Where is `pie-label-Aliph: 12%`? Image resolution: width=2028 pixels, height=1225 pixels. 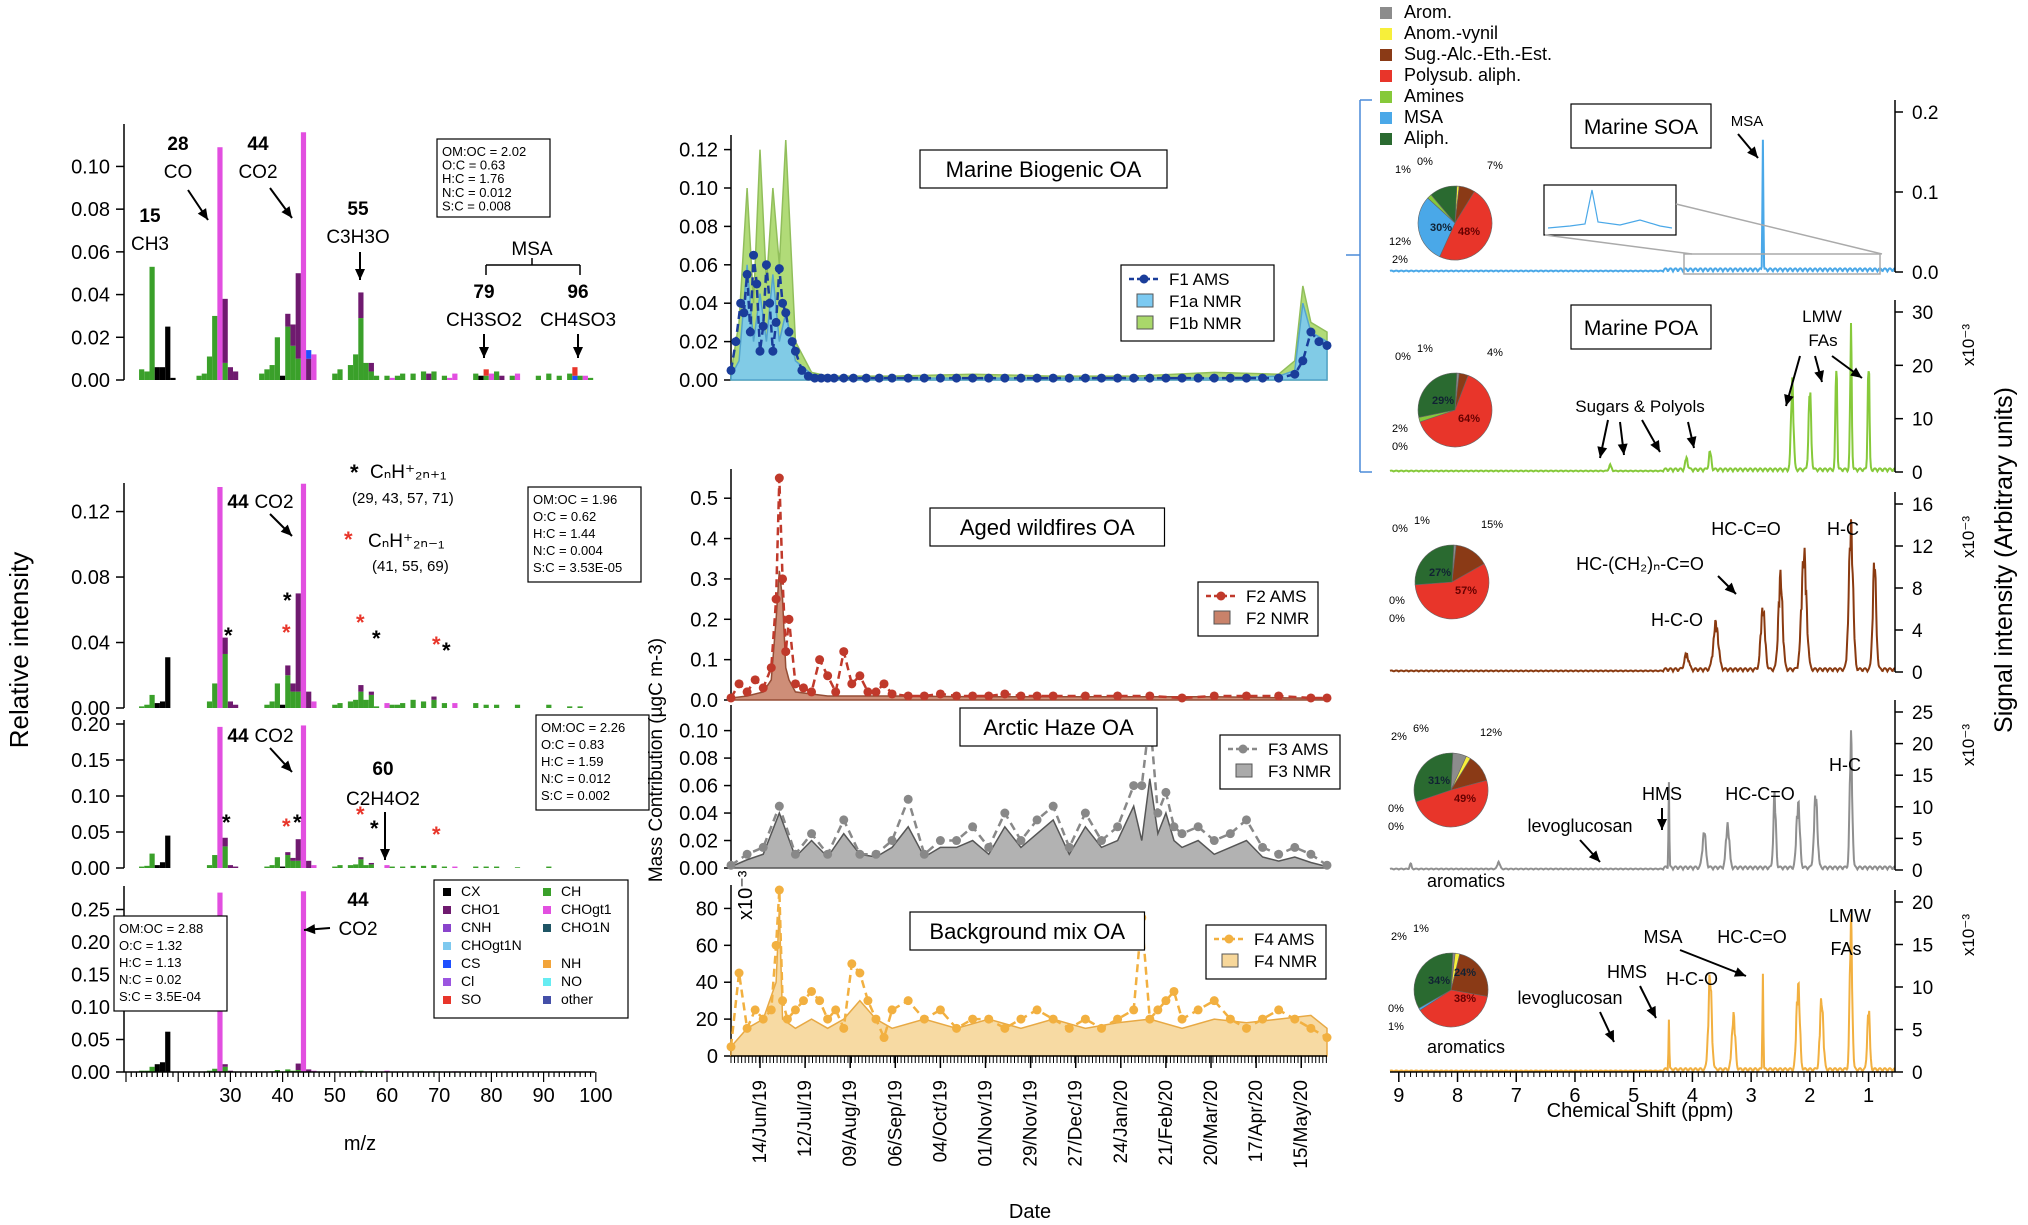 pie-label-Aliph: 12% is located at coordinates (1400, 242).